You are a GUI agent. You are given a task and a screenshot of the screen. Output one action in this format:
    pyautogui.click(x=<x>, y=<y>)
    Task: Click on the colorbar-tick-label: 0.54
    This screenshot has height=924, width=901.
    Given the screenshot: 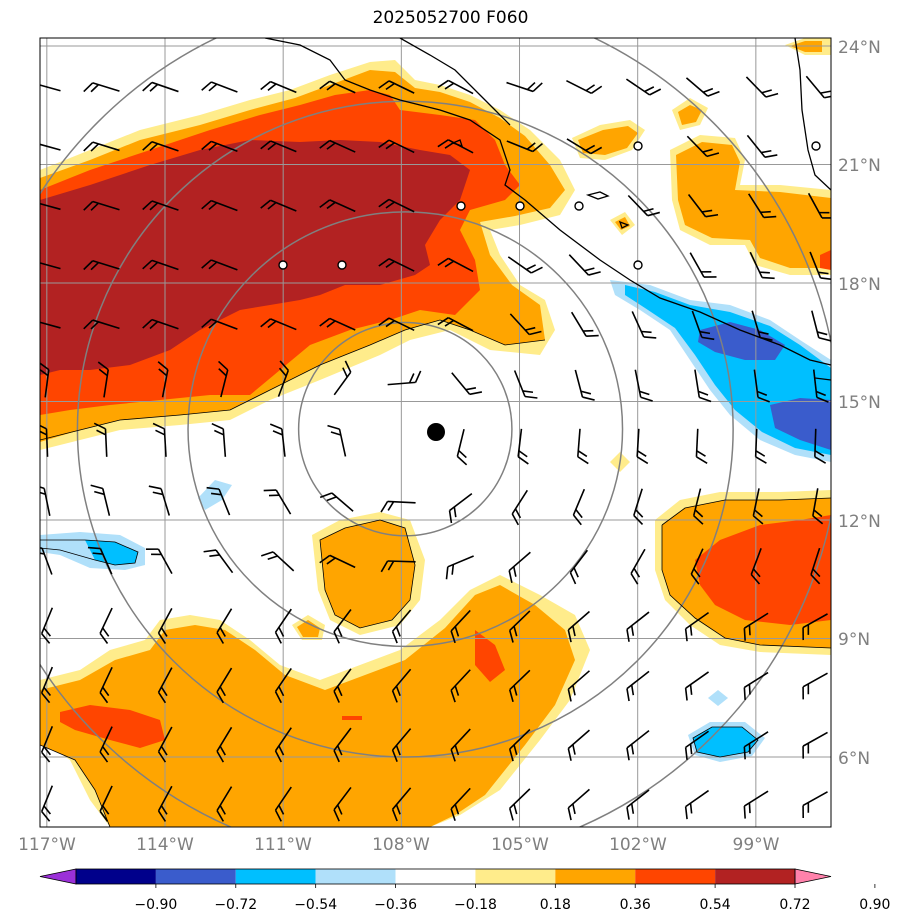 What is the action you would take?
    pyautogui.click(x=715, y=905)
    